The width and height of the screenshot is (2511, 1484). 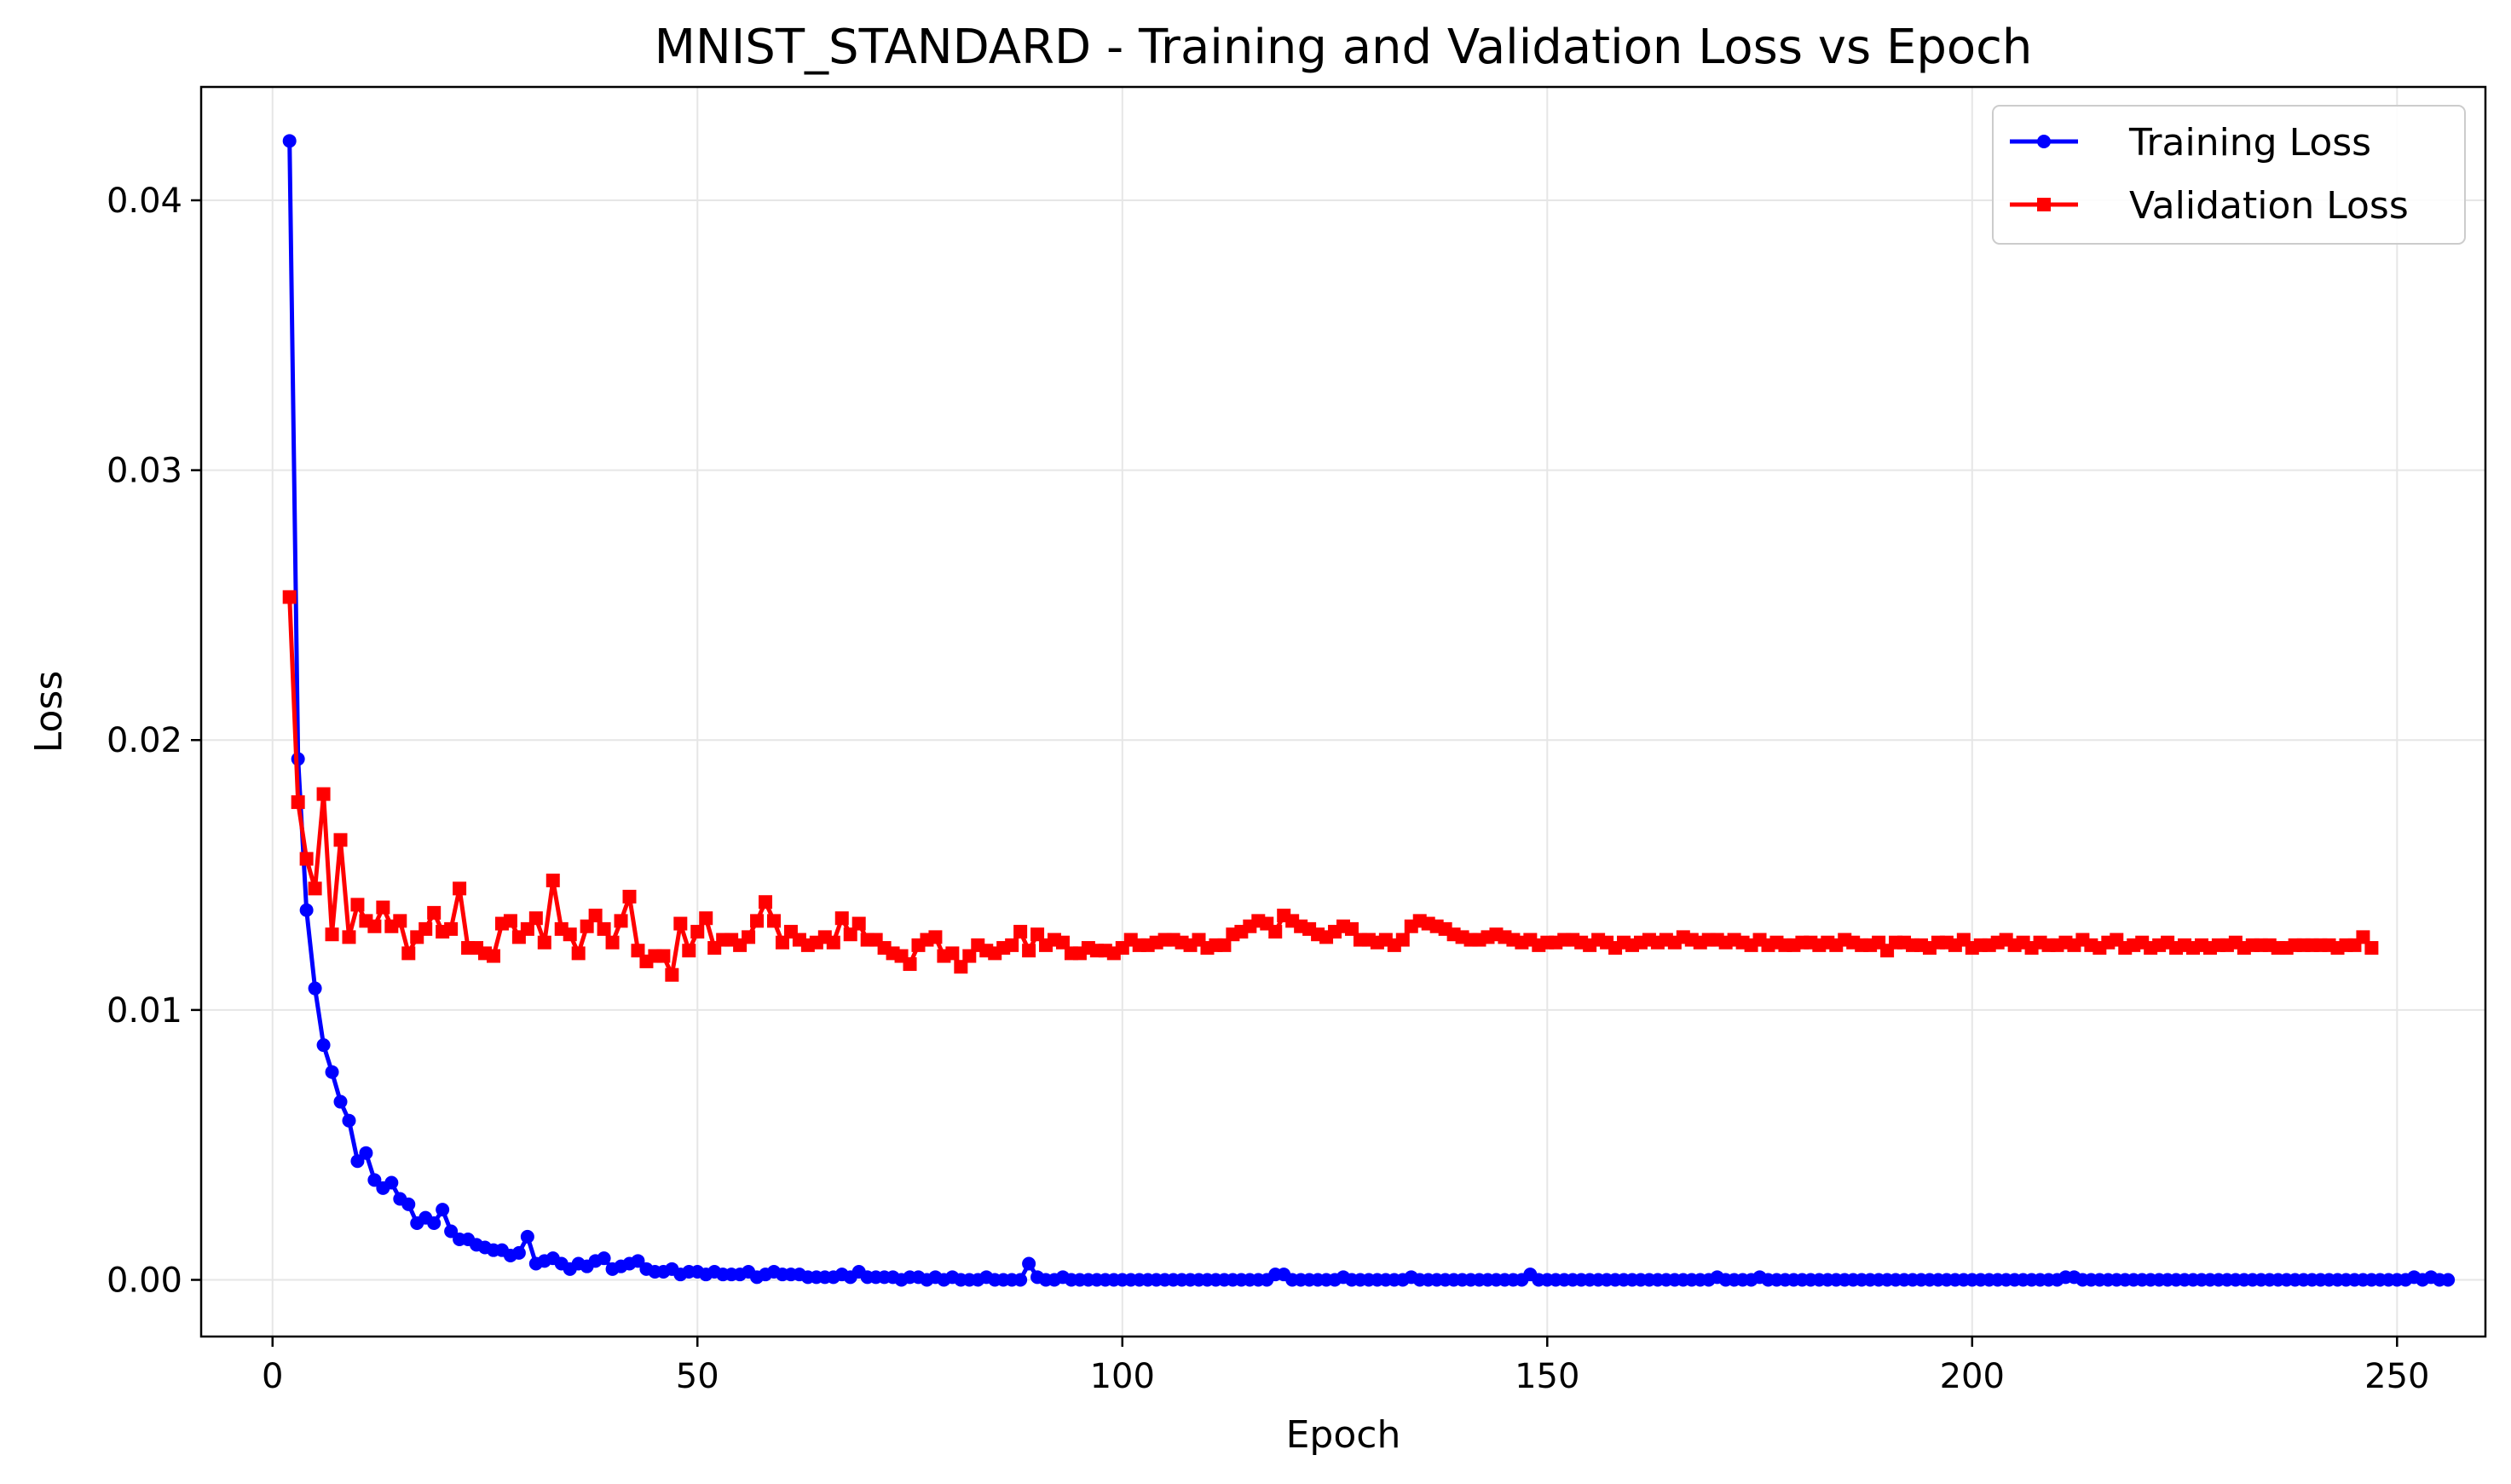 What do you see at coordinates (144, 1281) in the screenshot?
I see `y-tick-label: 0.00` at bounding box center [144, 1281].